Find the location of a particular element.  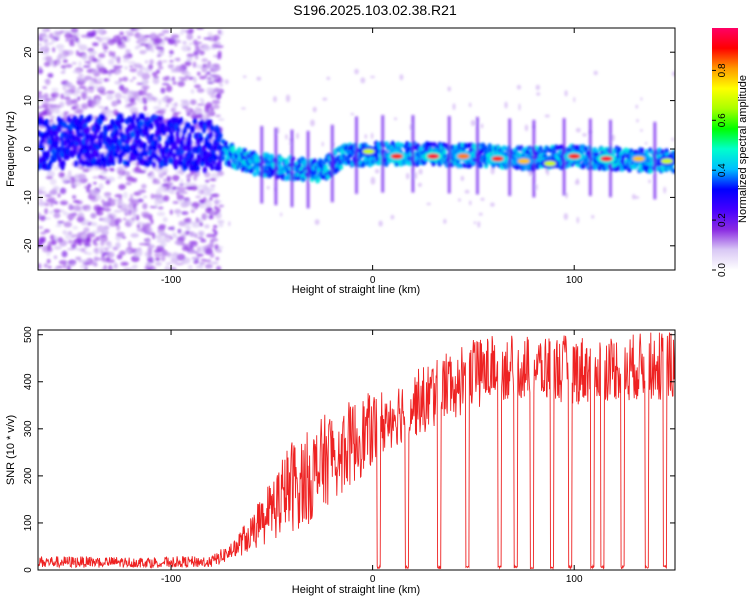

colorbar-ticks: 0.0 0.2 0.4 0.6 0.8 is located at coordinates (720, 170).